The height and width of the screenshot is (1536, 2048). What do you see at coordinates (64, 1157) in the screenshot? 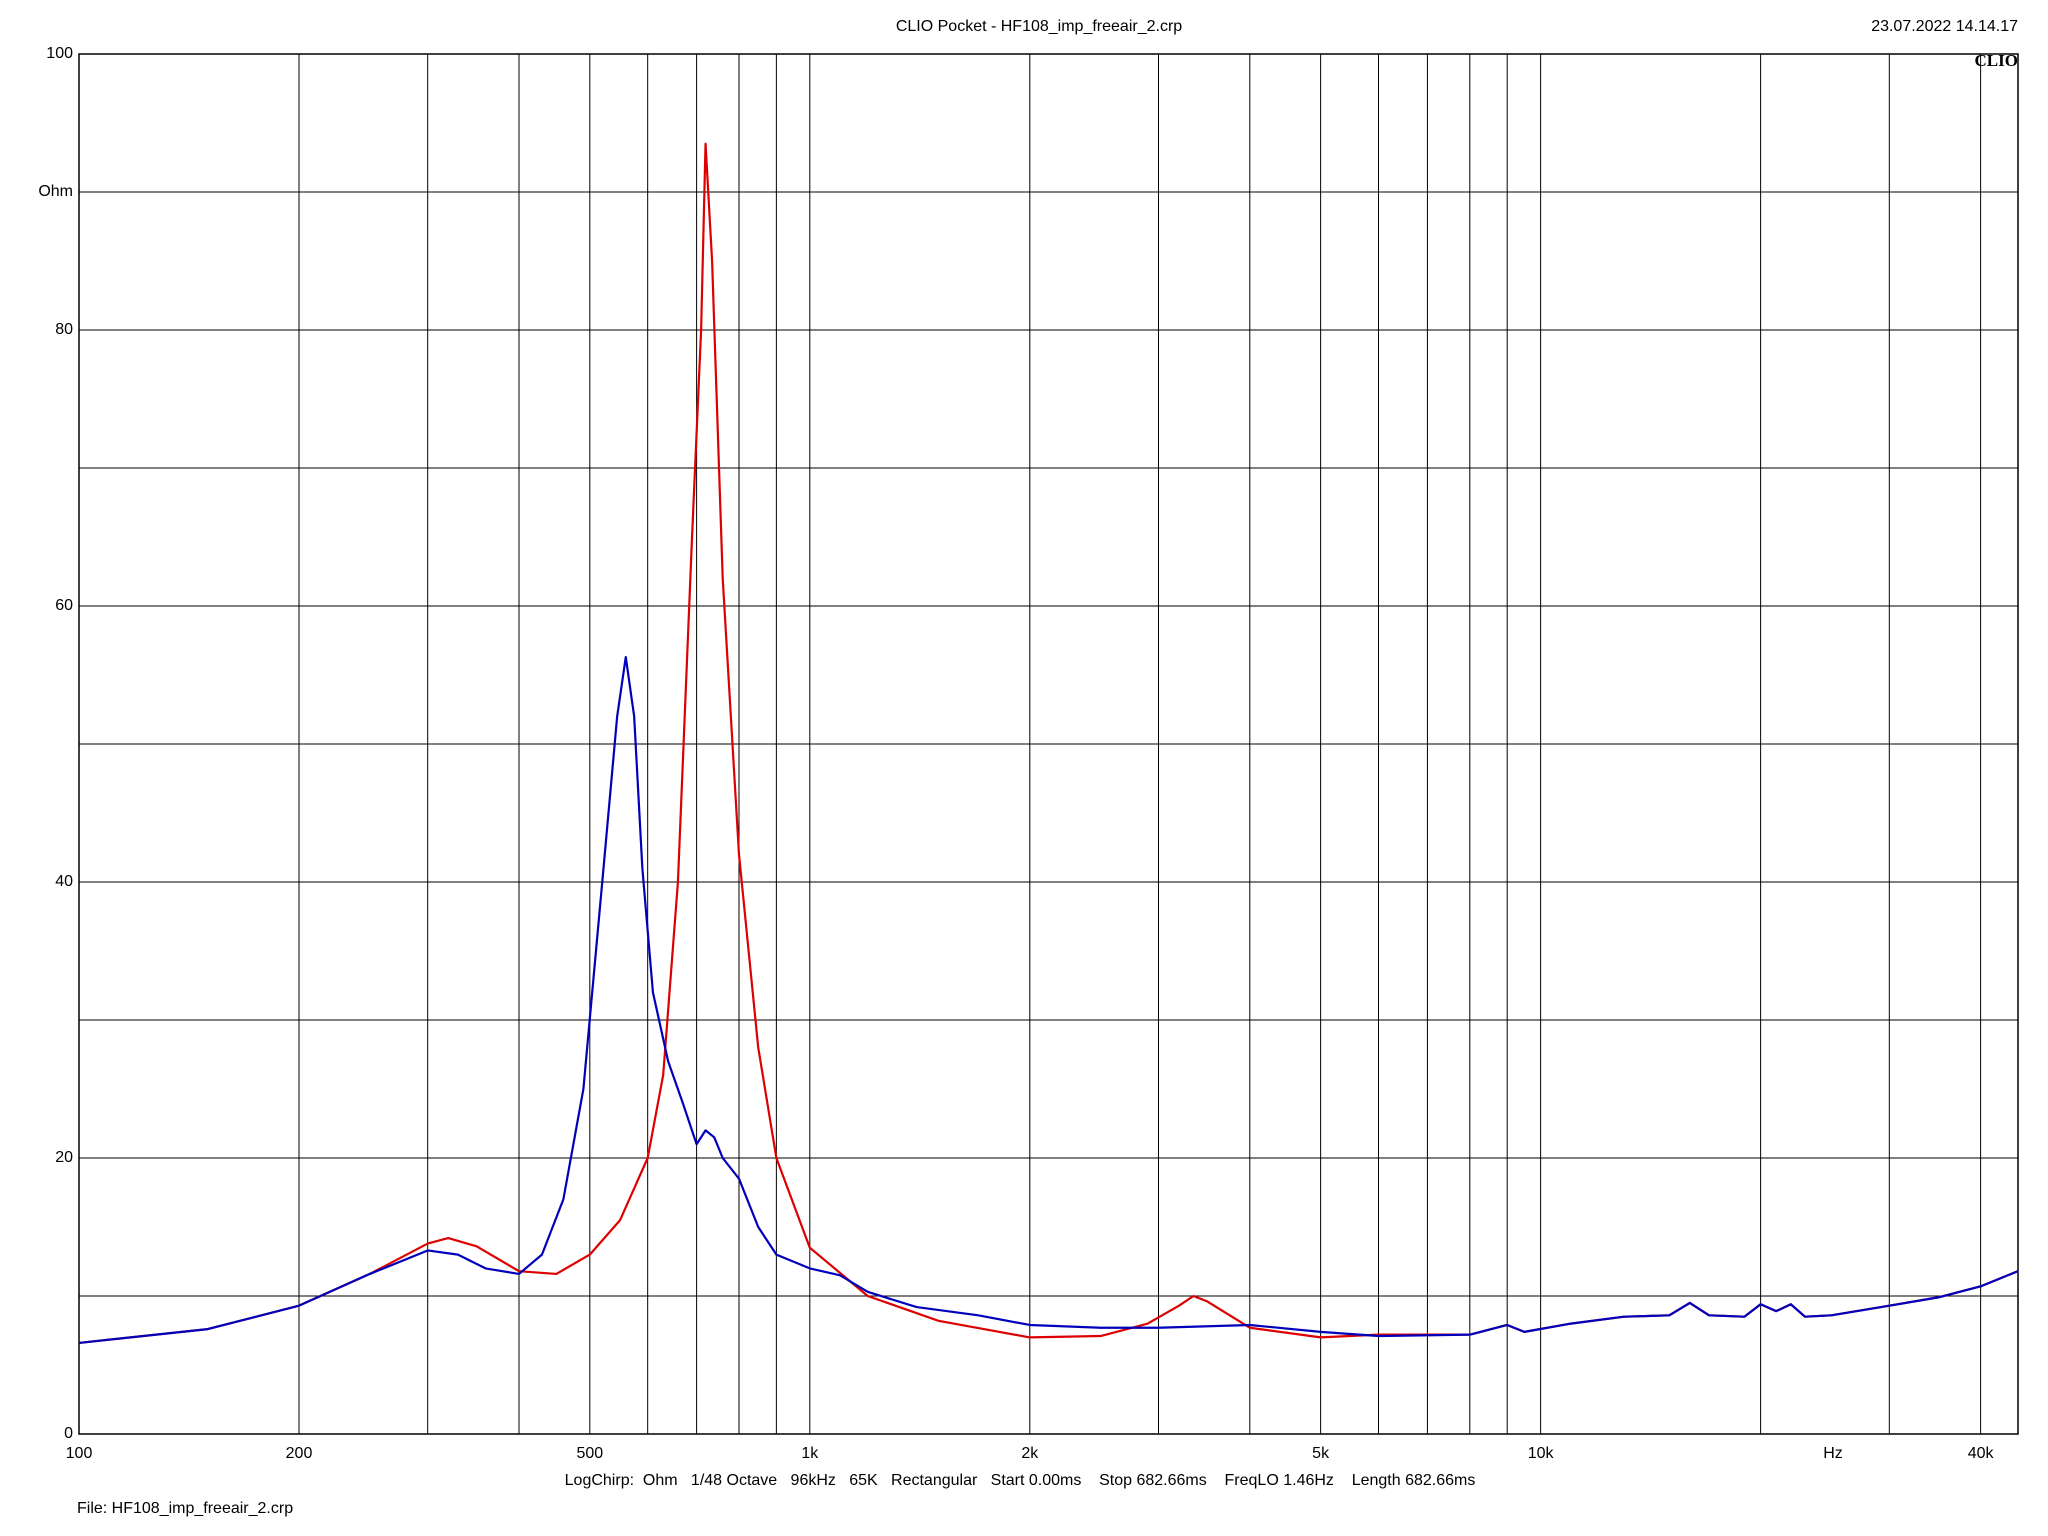
I see `y-tick-label: 20` at bounding box center [64, 1157].